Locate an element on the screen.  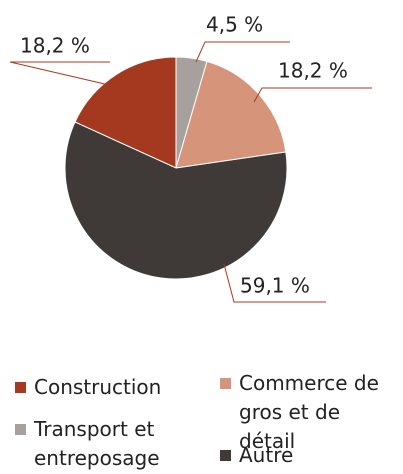
data-label: 4,5 % is located at coordinates (234, 25).